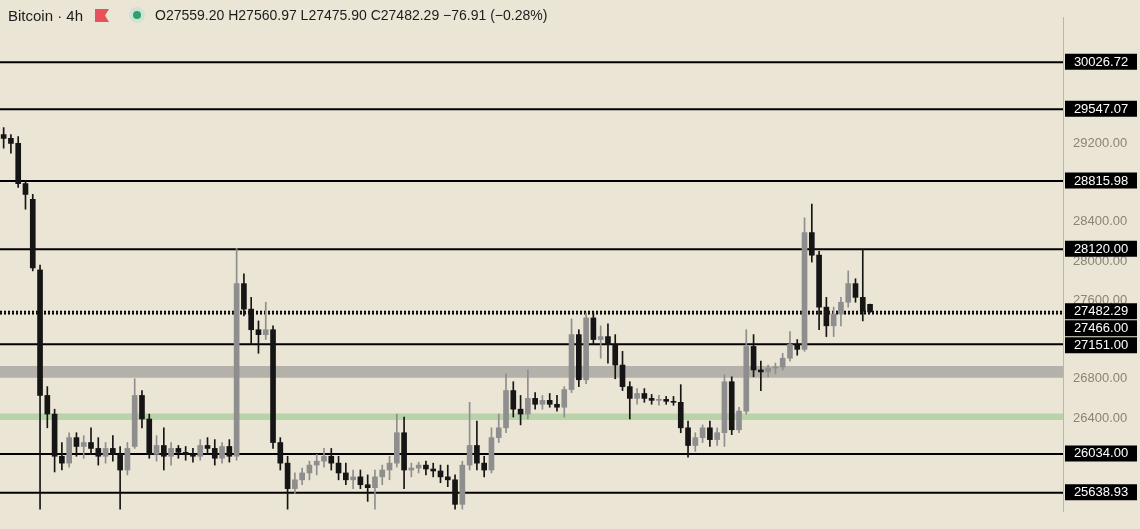  I want to click on y-tick-label: 29200.00, so click(1100, 142).